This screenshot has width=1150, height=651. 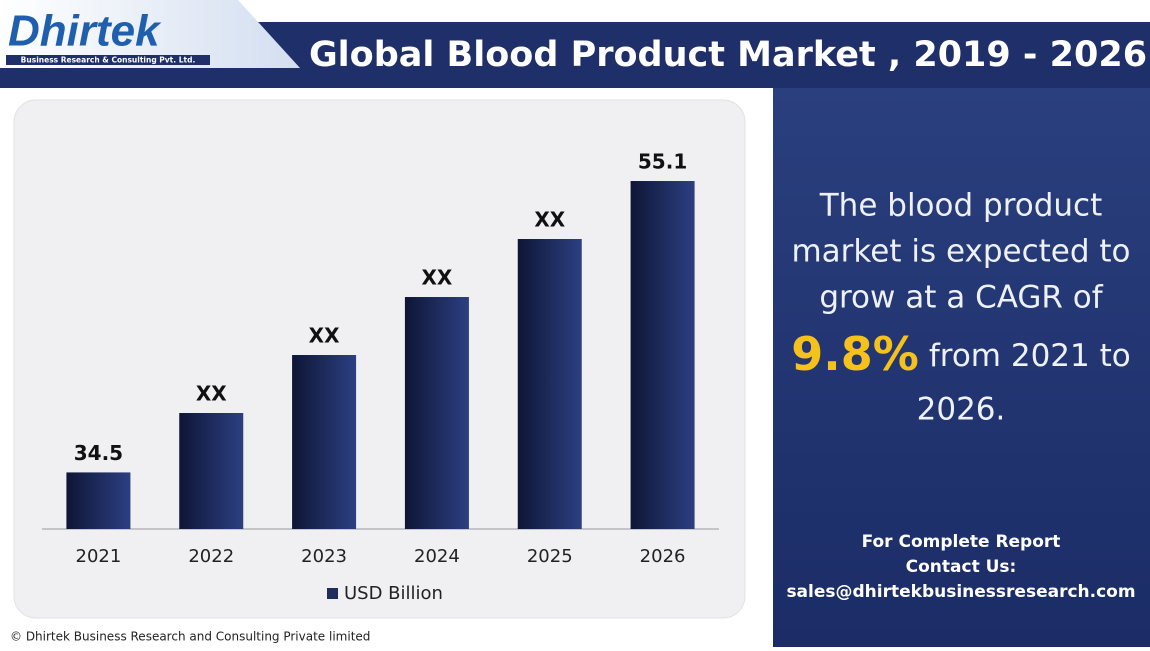 I want to click on x-tick-label: 2026, so click(x=663, y=556).